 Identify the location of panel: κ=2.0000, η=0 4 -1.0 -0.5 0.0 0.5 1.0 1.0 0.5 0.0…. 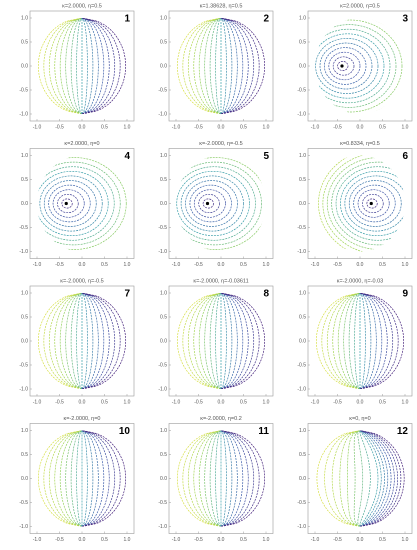
(77, 204).